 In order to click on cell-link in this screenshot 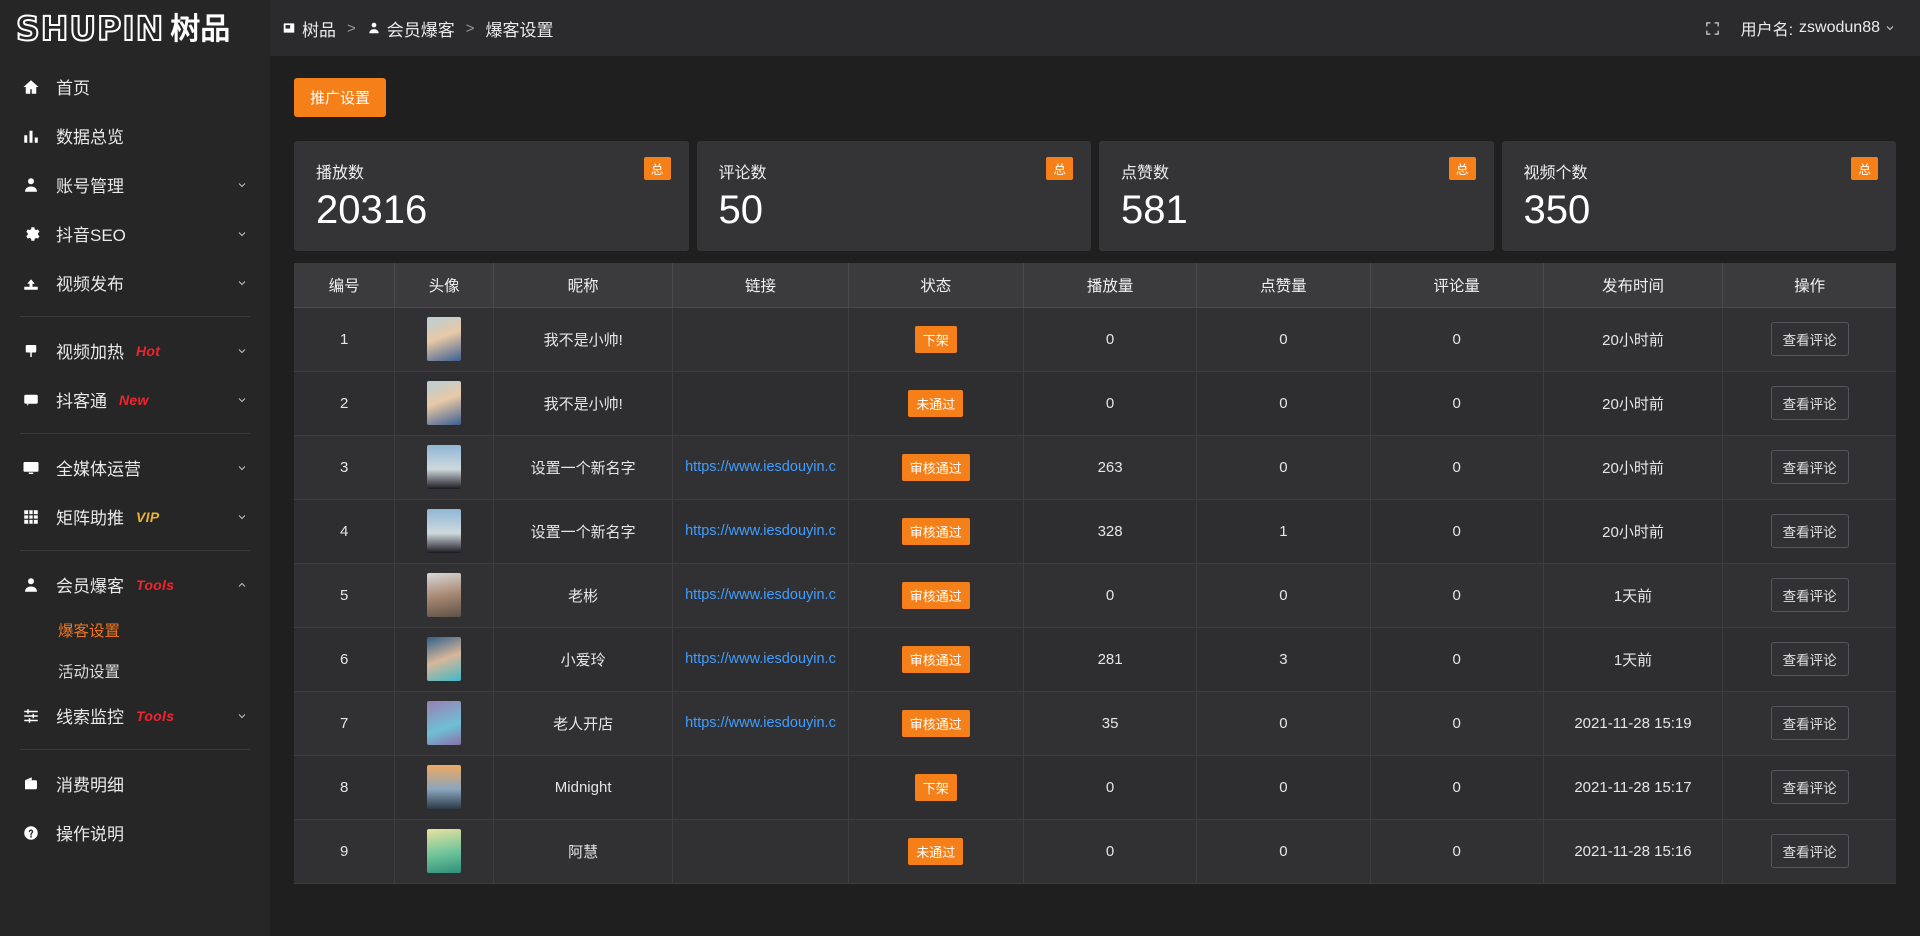, I will do `click(760, 851)`.